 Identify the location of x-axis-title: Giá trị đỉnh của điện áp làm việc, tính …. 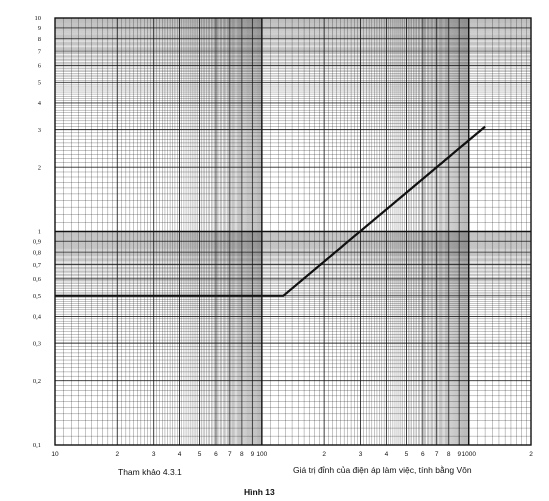
(382, 470).